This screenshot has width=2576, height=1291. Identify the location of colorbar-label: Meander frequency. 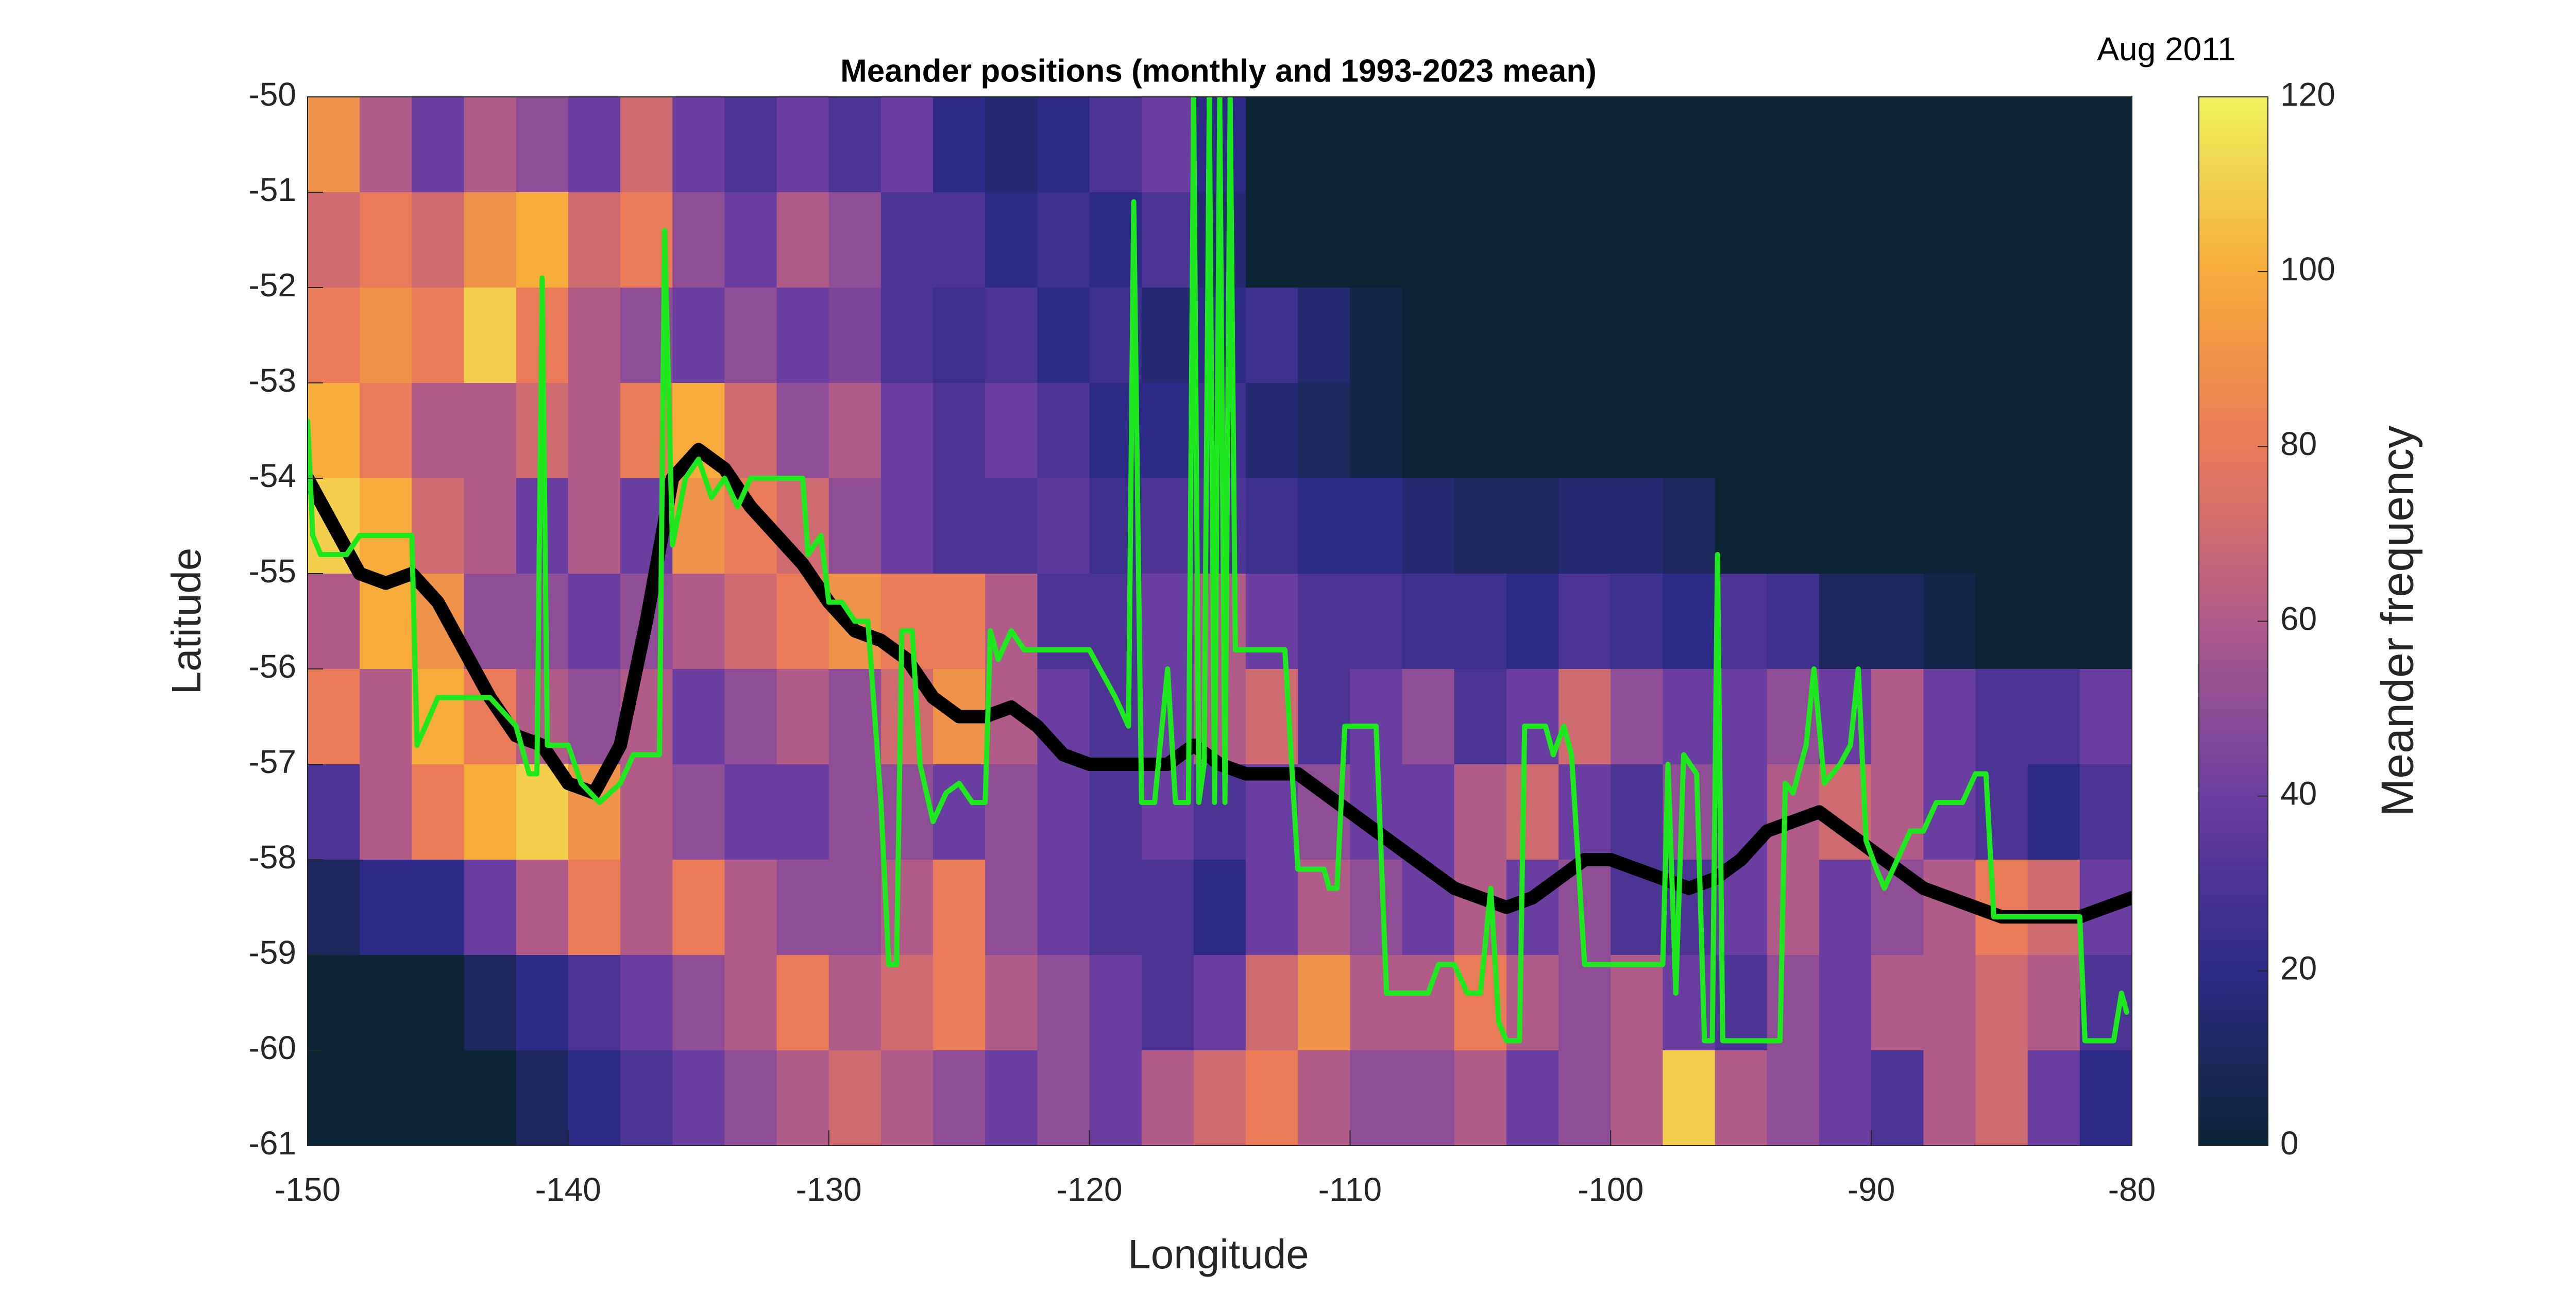
(2396, 621).